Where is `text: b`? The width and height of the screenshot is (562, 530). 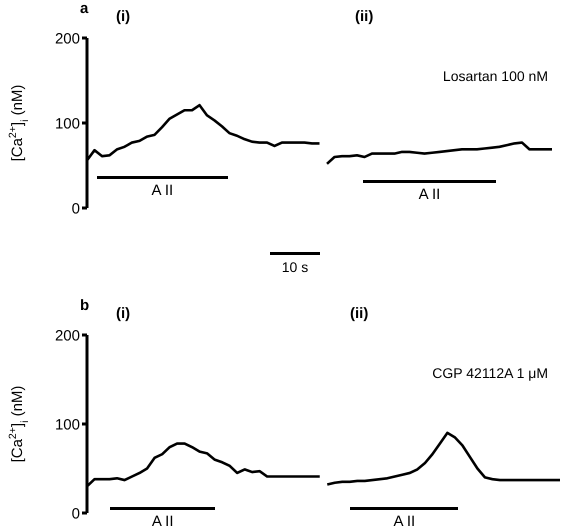
text: b is located at coordinates (85, 305).